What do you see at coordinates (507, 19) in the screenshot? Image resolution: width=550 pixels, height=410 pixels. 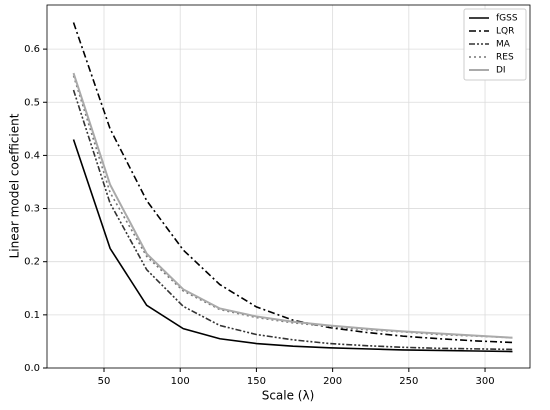 I see `legend-label: fGSS` at bounding box center [507, 19].